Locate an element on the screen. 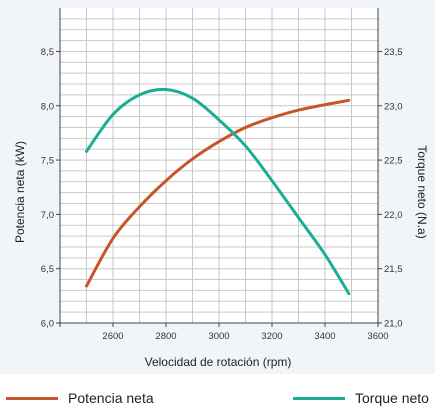  y-right-tick-label: 23,0 is located at coordinates (393, 106).